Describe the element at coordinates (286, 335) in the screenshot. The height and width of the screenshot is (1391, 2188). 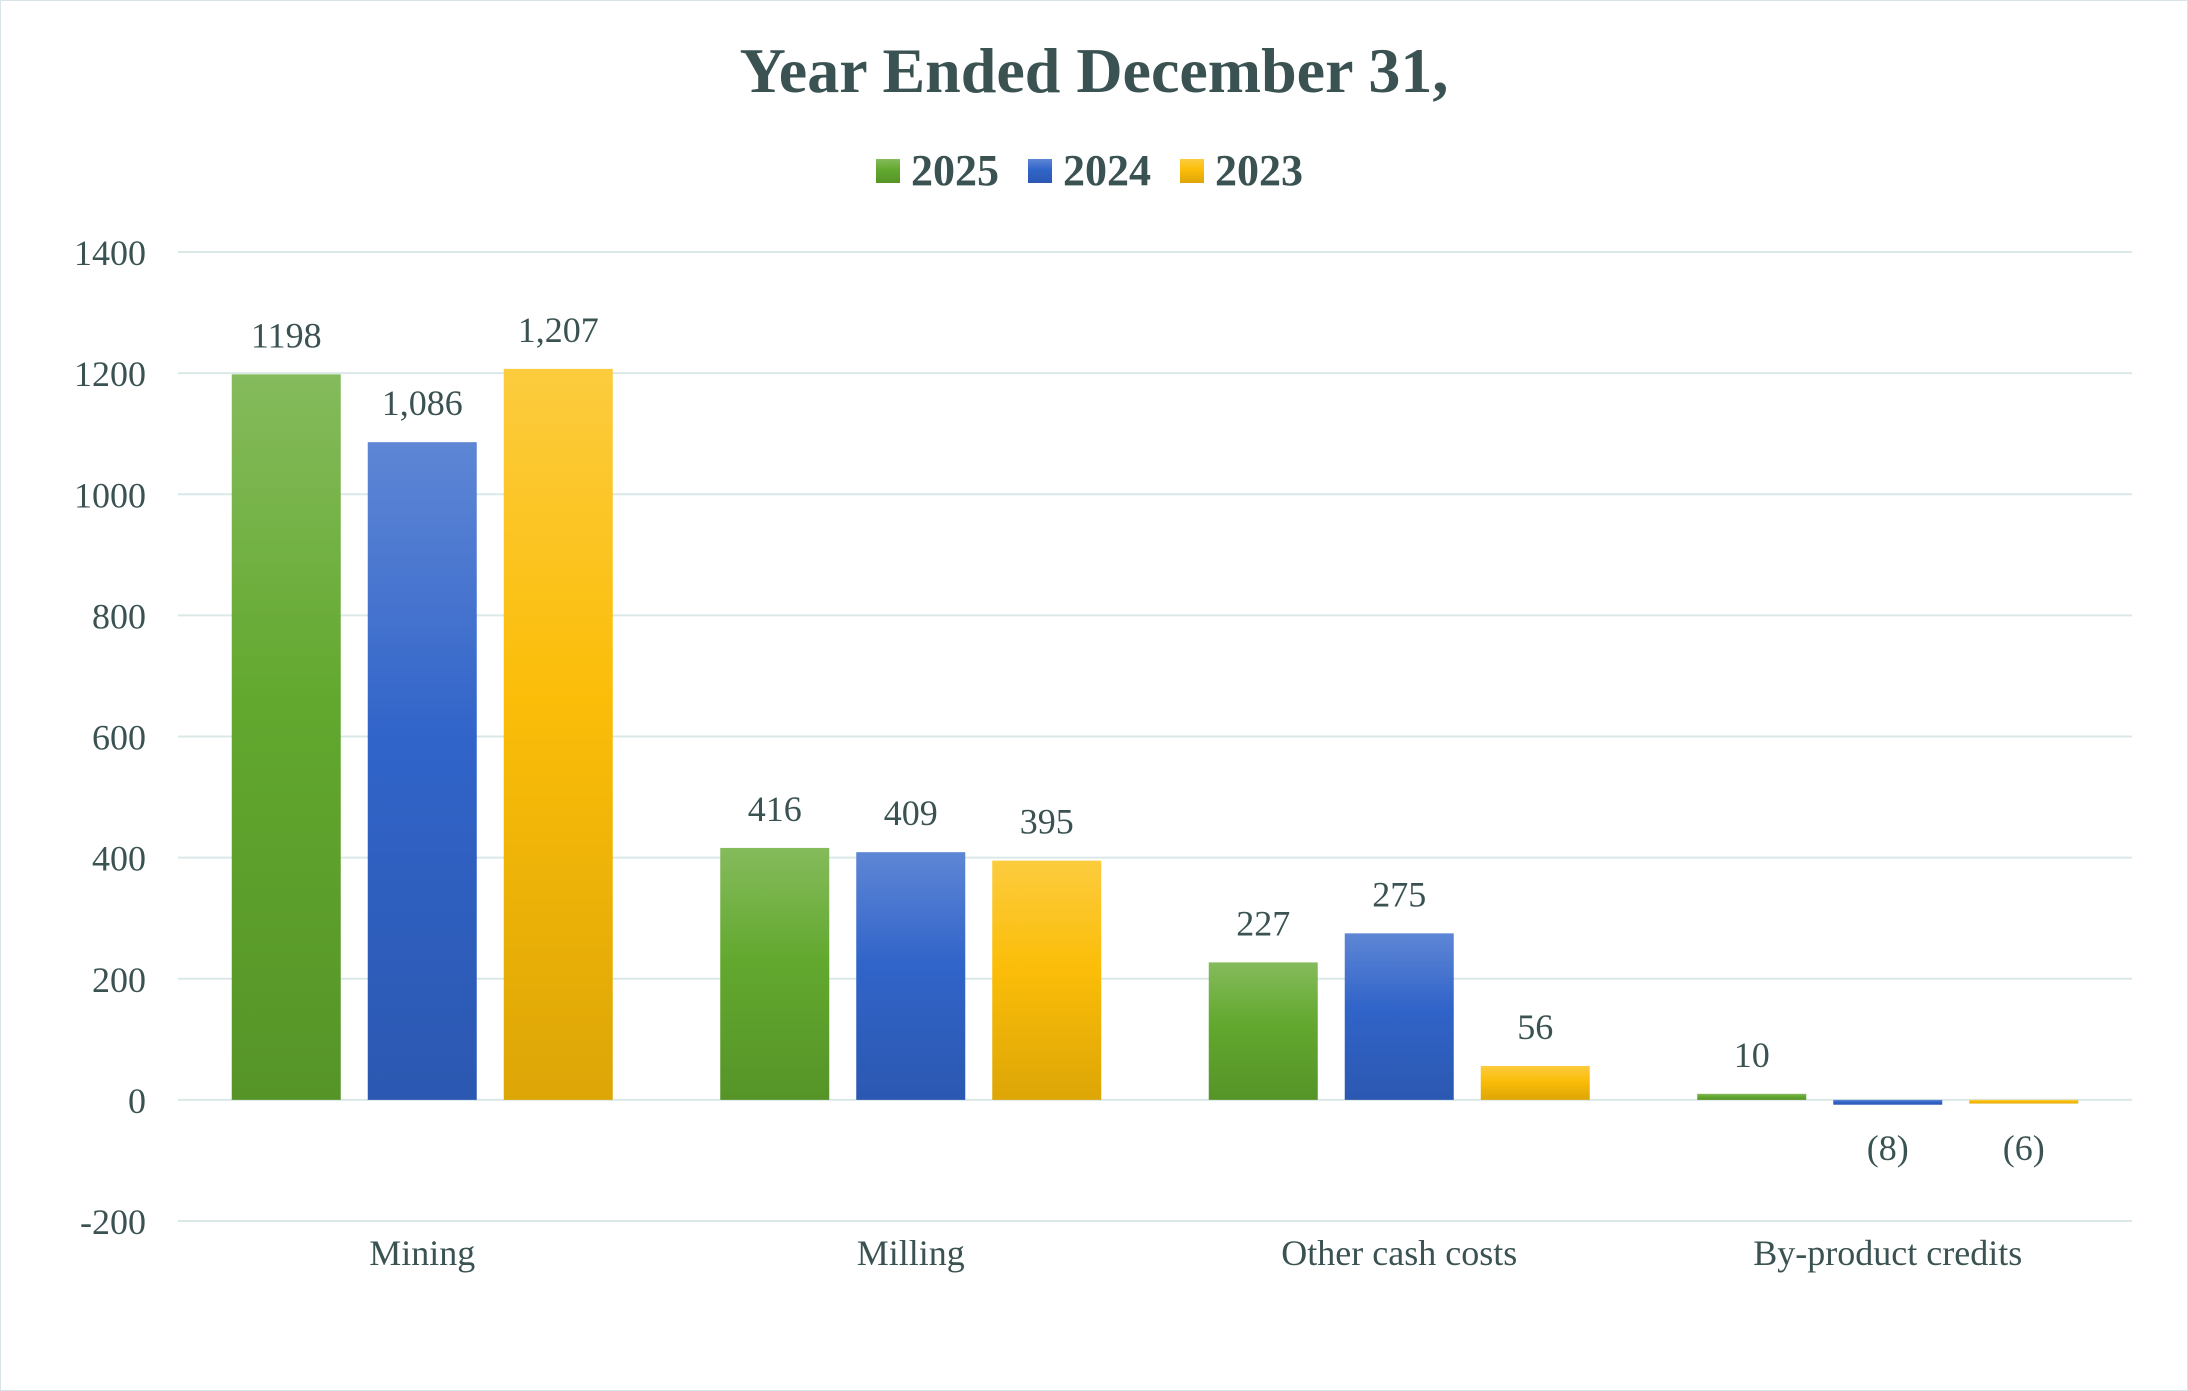
I see `data-label-mining-2025: 1198` at that location.